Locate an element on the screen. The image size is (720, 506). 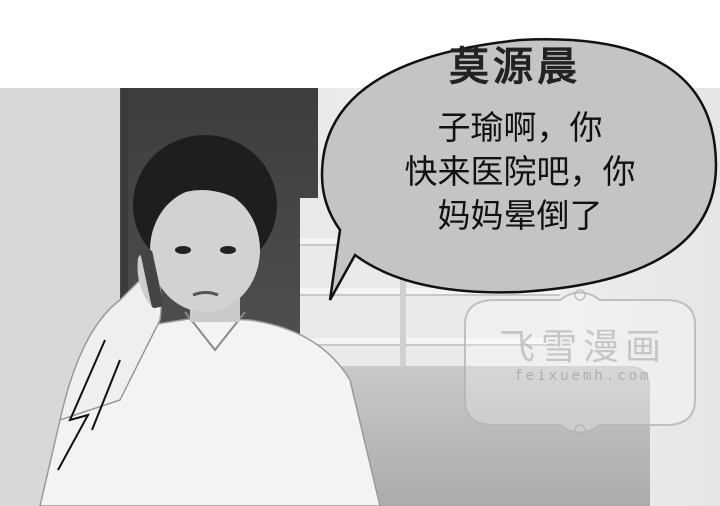
watermark-border is located at coordinates (580, 362).